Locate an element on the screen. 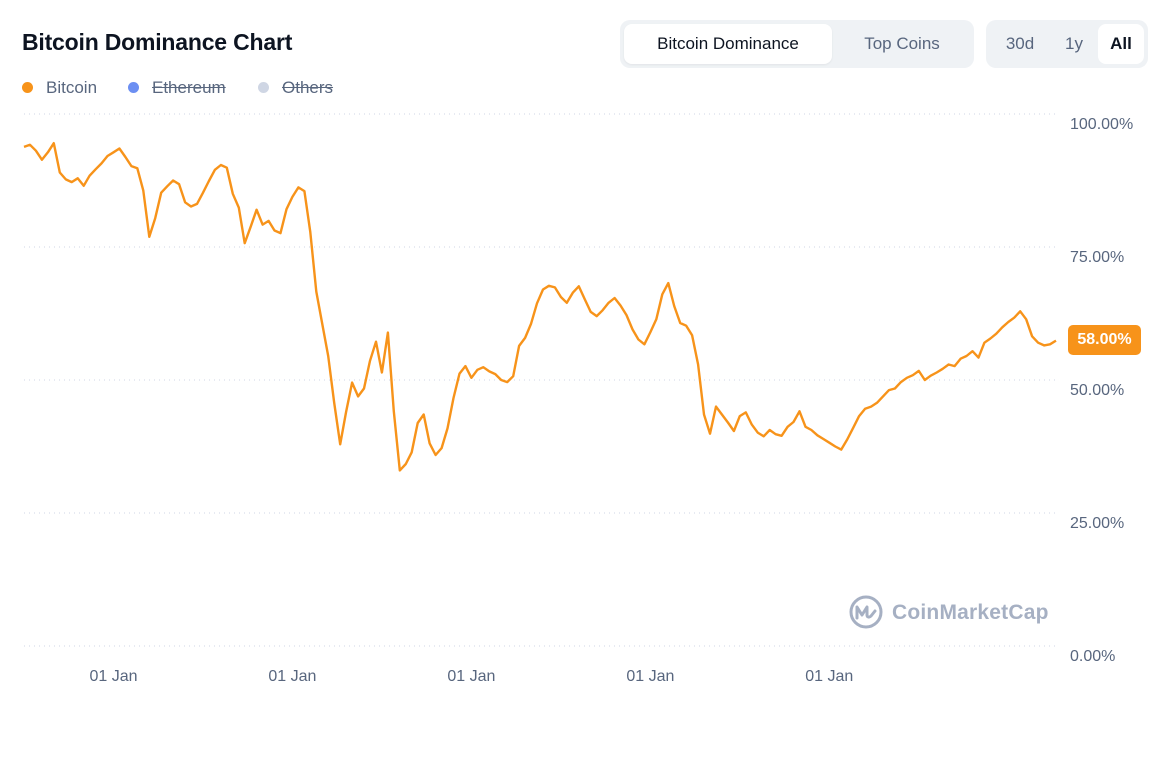 This screenshot has height=770, width=1176. coinmarketcap-watermark: CoinMarketCap is located at coordinates (948, 612).